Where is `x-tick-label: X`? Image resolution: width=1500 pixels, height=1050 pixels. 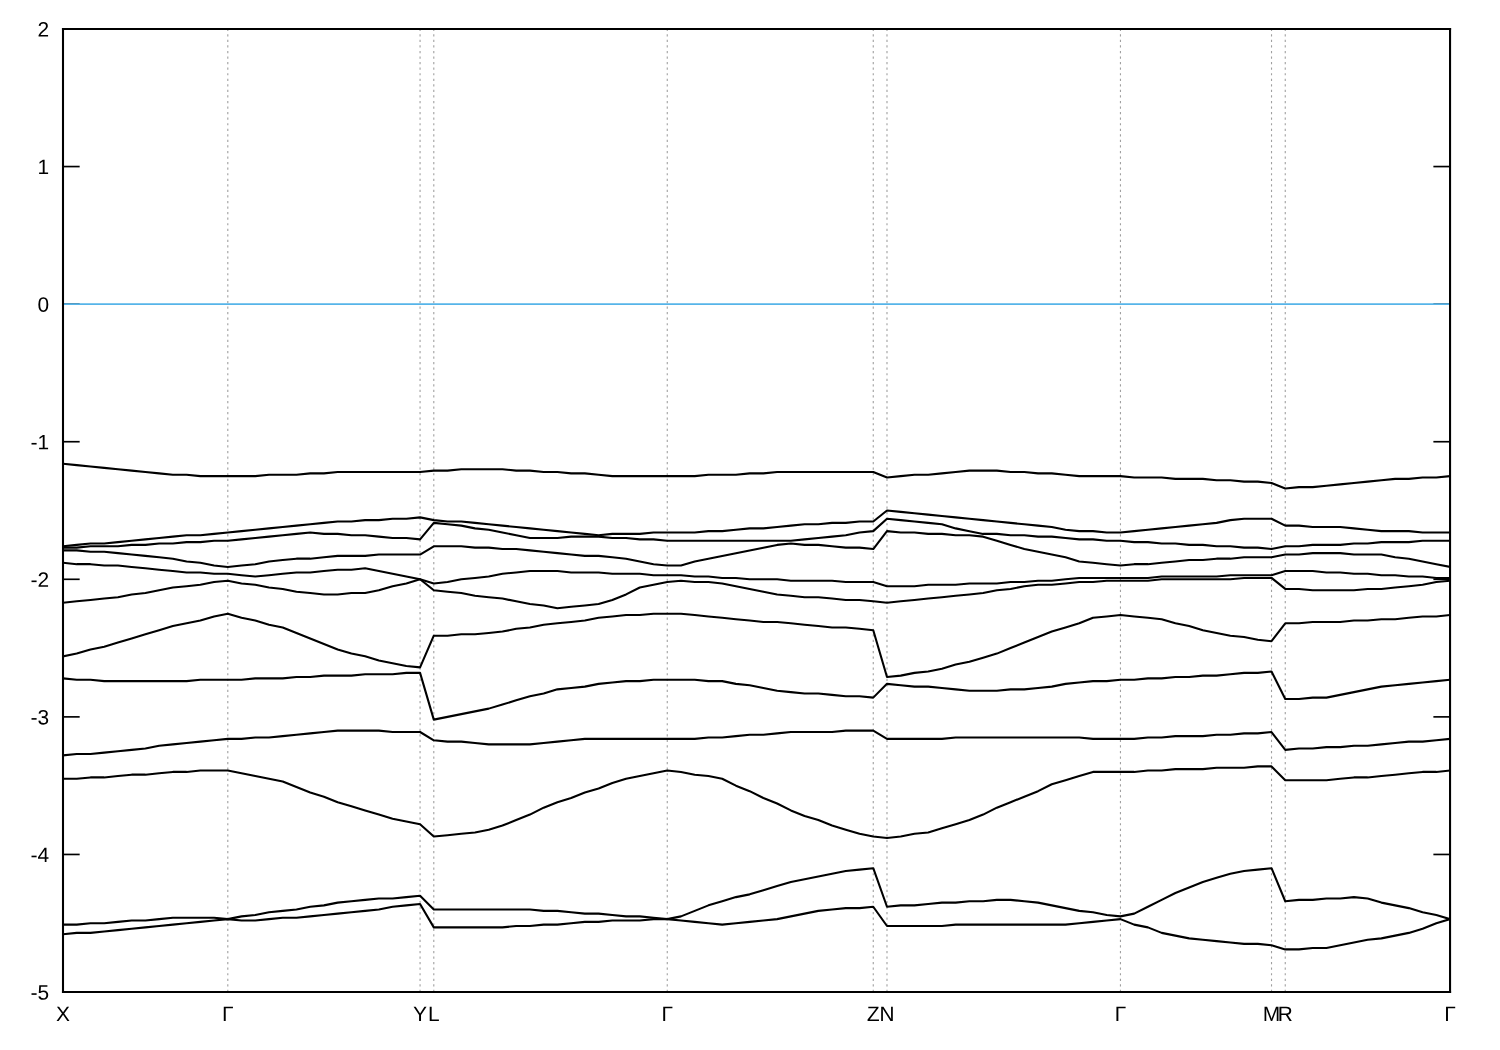
x-tick-label: X is located at coordinates (63, 1014).